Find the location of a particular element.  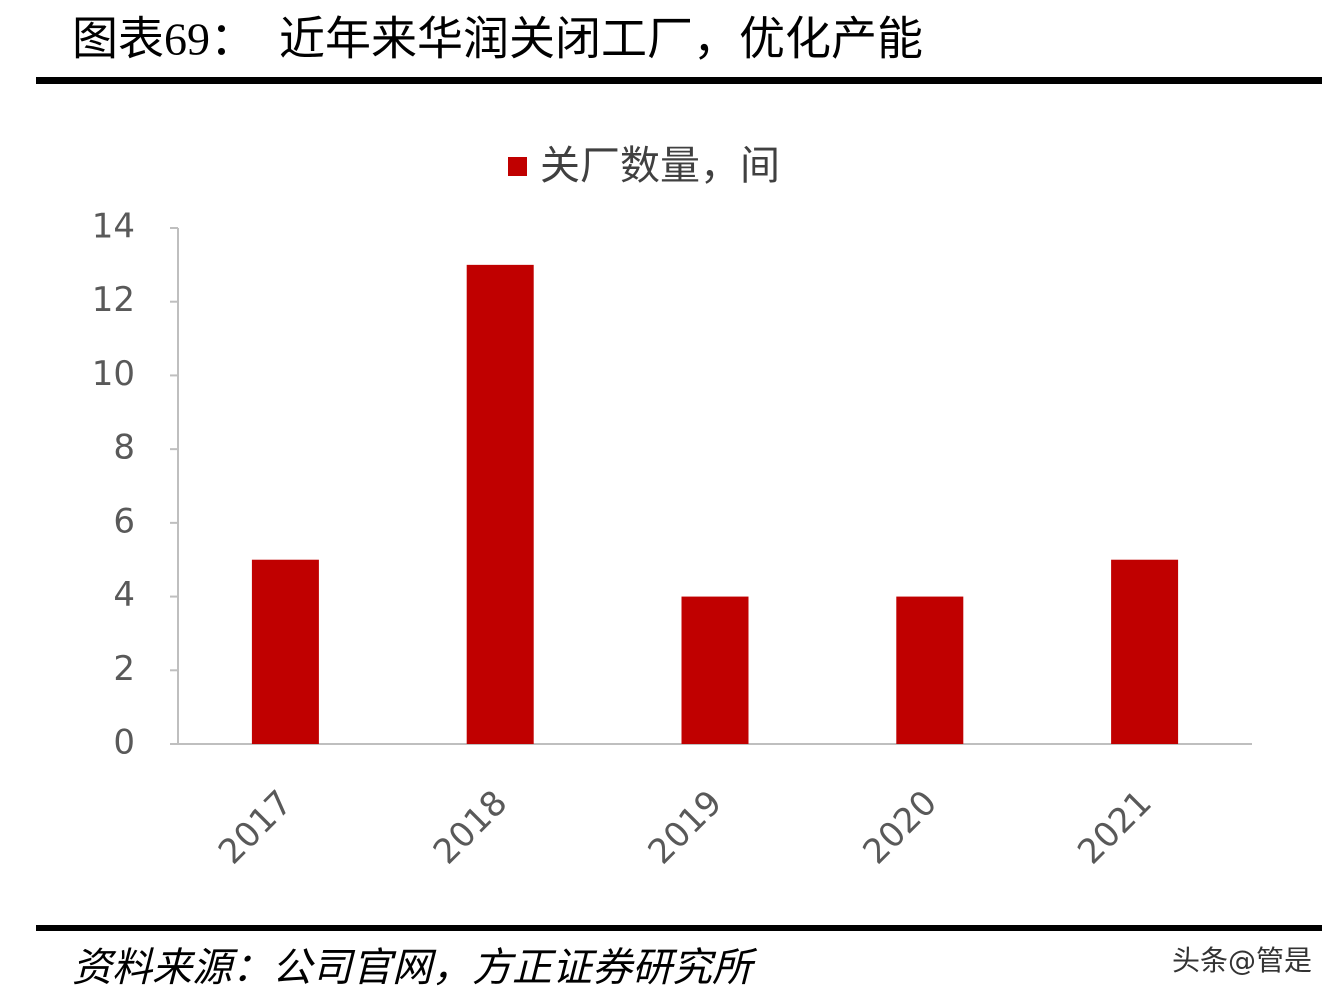

title-rule is located at coordinates (679, 80).